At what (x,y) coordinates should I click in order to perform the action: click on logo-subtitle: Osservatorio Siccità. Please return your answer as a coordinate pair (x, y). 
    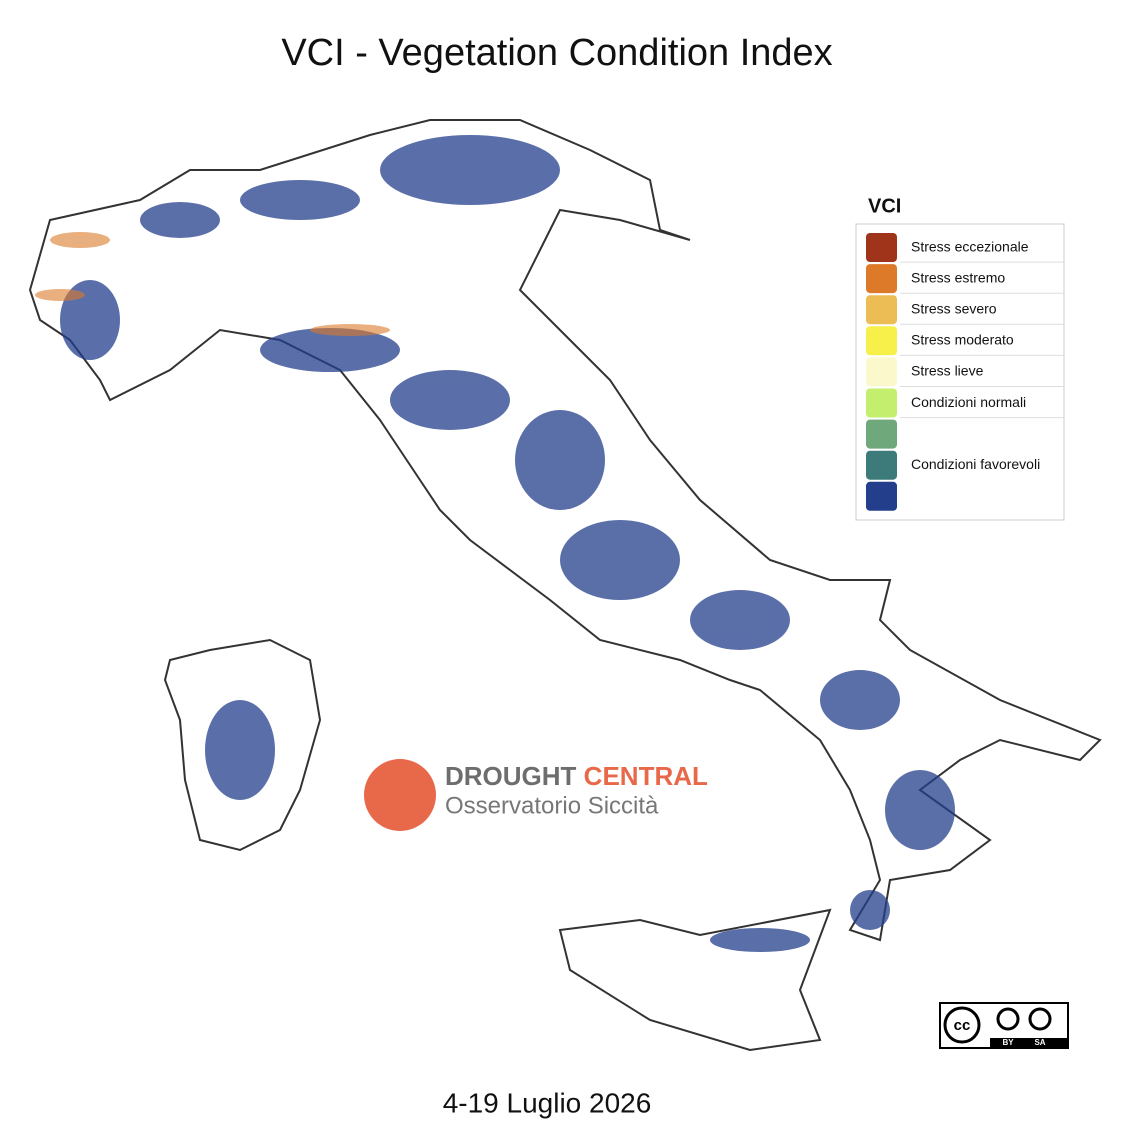
    Looking at the image, I should click on (552, 805).